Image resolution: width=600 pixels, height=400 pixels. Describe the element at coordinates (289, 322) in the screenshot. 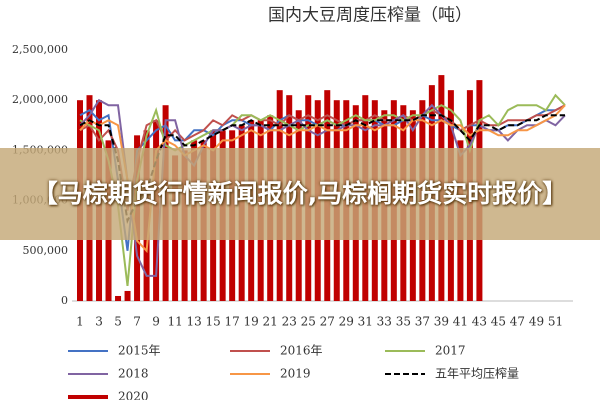

I see `x-tick-label: 23` at that location.